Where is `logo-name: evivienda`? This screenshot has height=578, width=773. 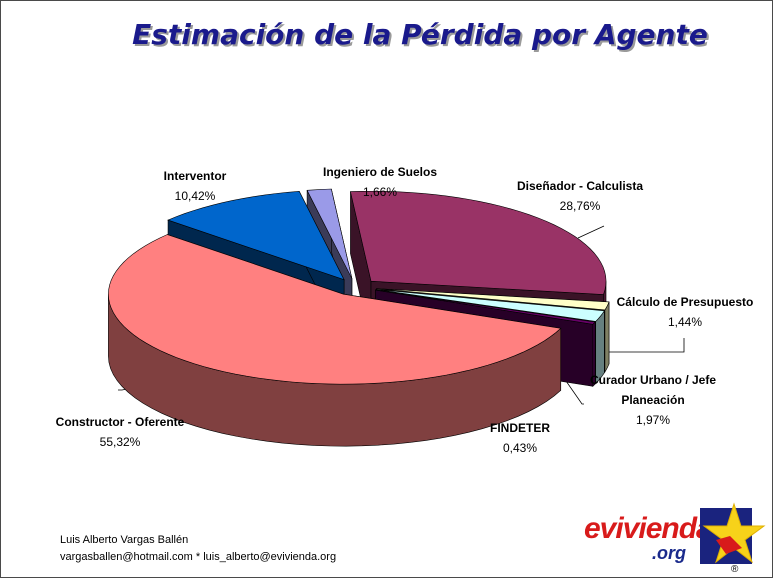
logo-name: evivienda is located at coordinates (648, 528).